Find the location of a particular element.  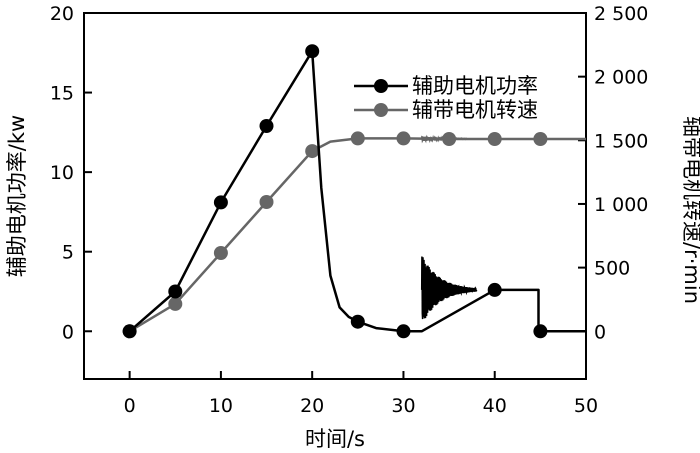

legend: 辅助电机功率 辅带电机转速 is located at coordinates (446, 98).